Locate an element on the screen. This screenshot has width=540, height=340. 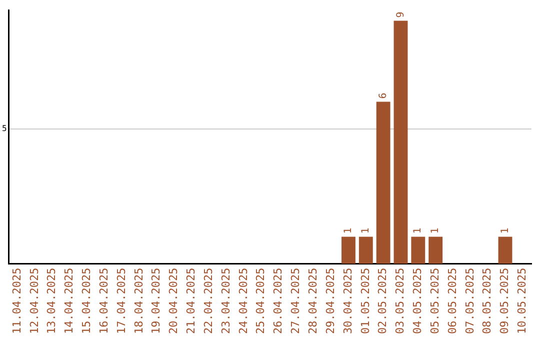
data-label: 6 is located at coordinates (383, 95).